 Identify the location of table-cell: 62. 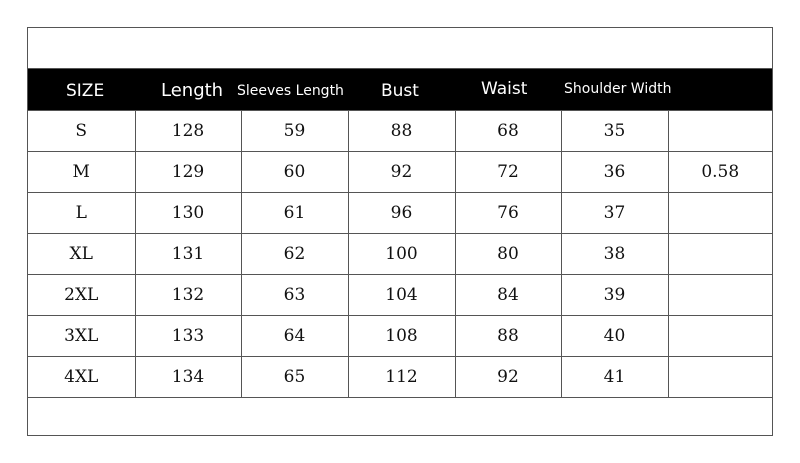
(294, 254).